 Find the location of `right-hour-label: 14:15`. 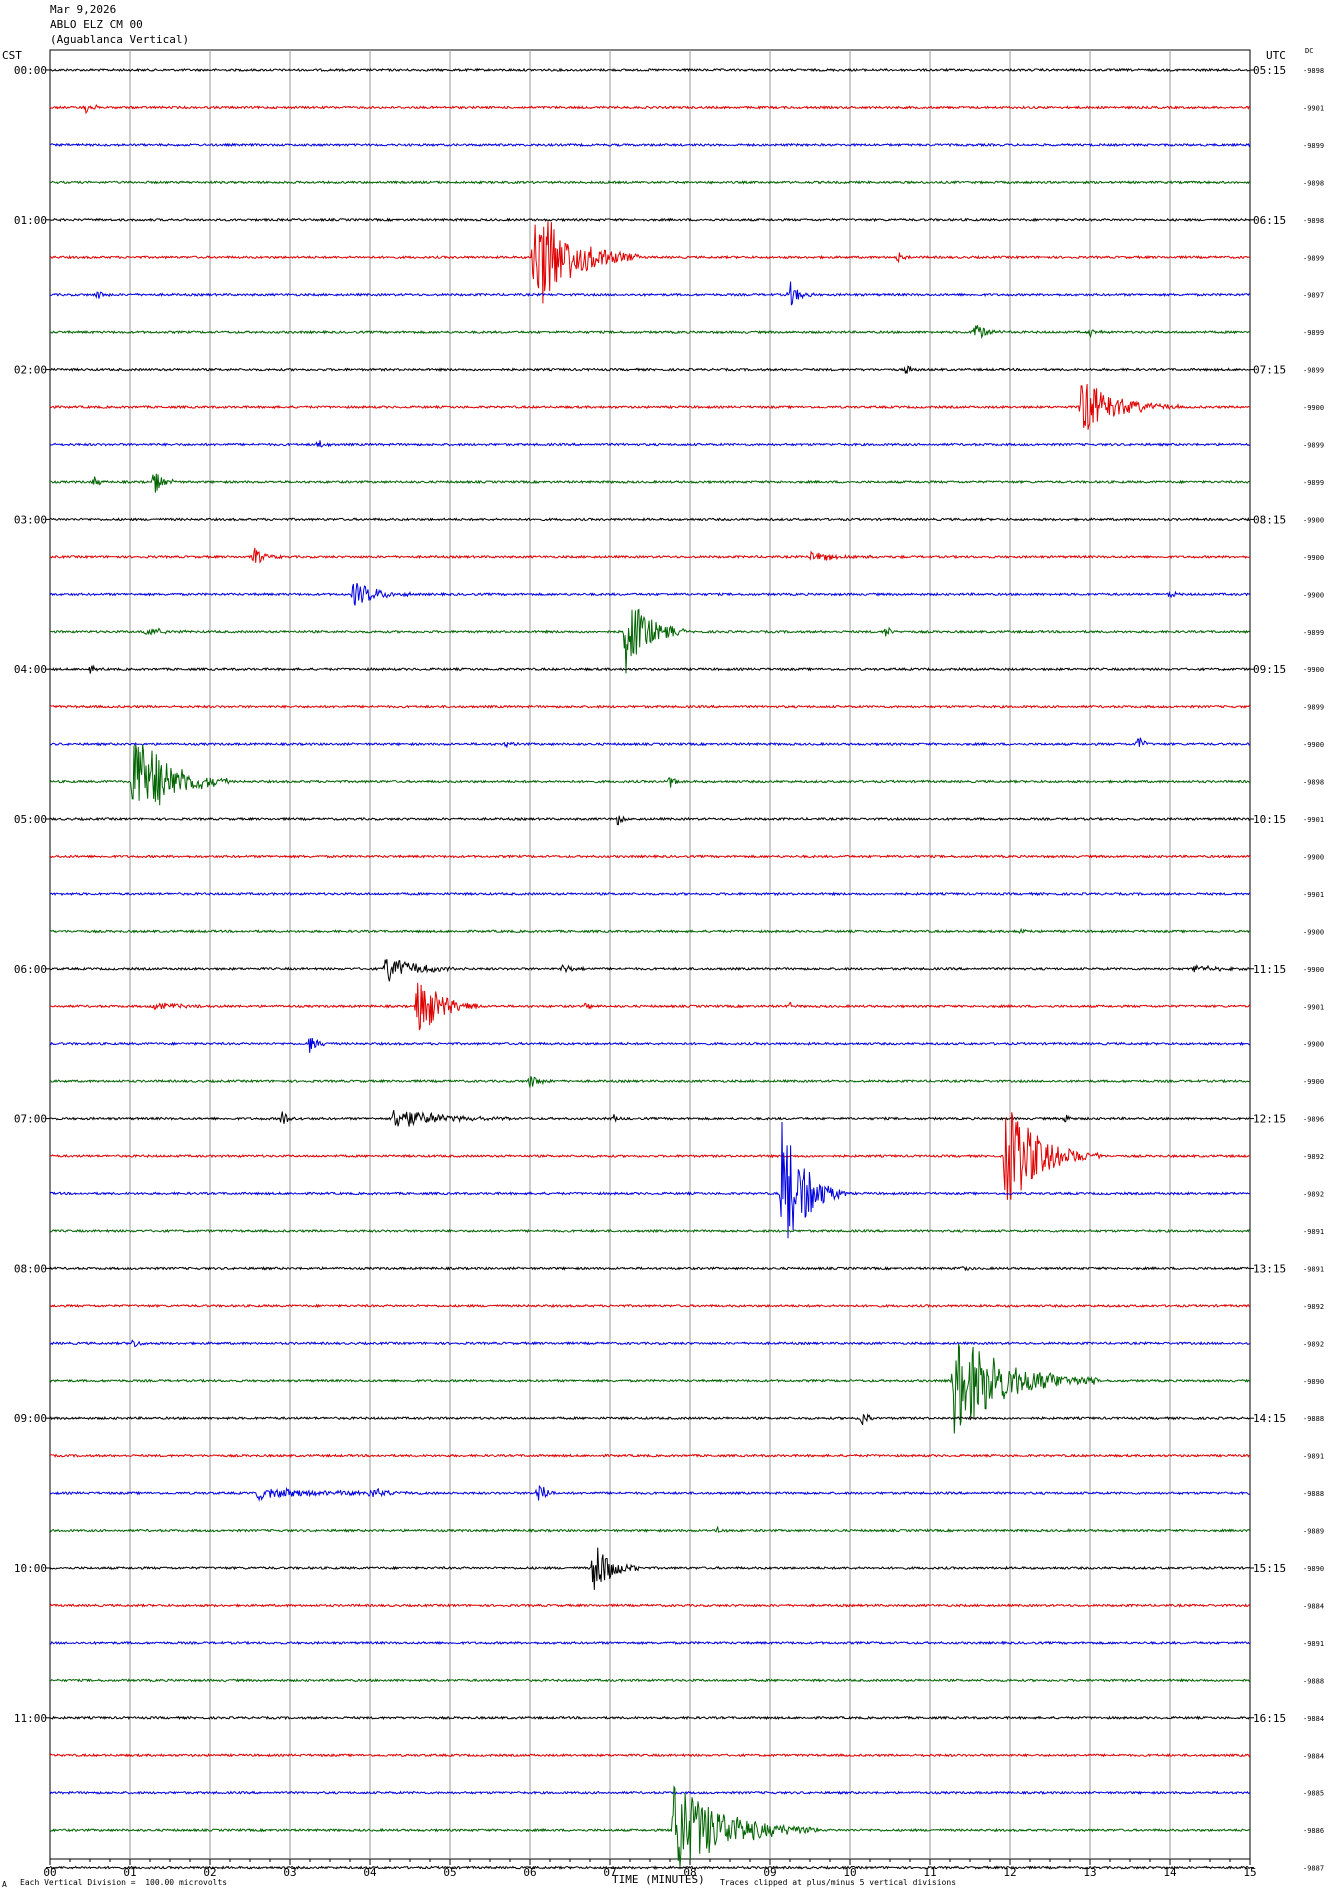

right-hour-label: 14:15 is located at coordinates (1269, 1418).